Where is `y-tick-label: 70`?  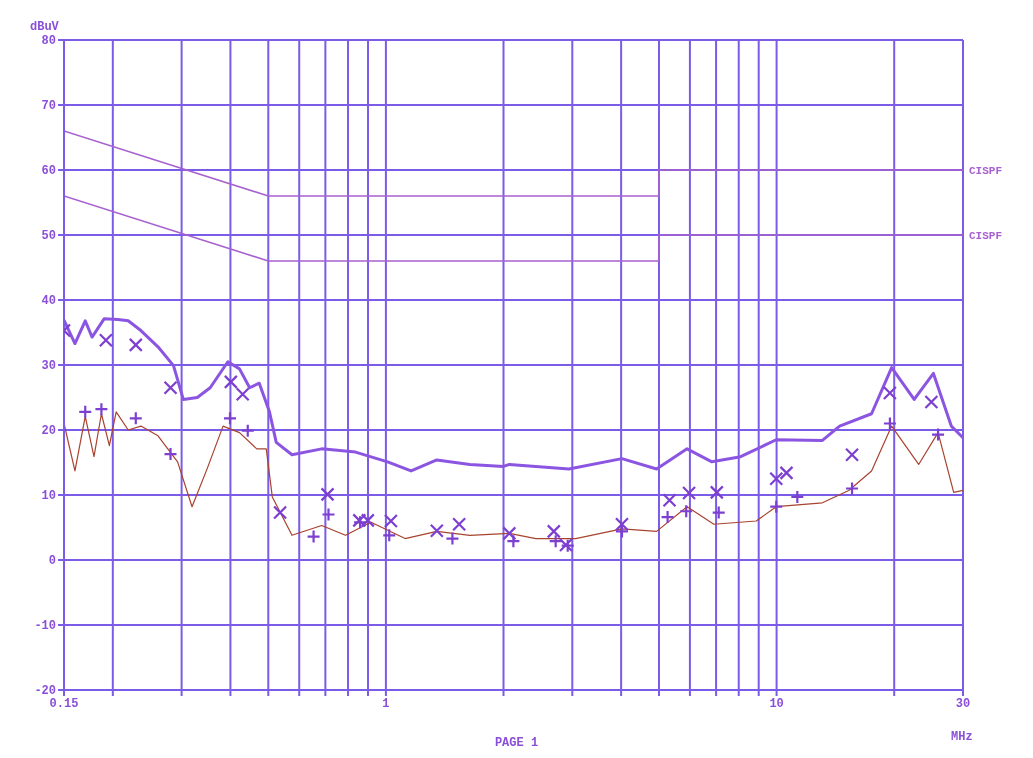 y-tick-label: 70 is located at coordinates (48, 106).